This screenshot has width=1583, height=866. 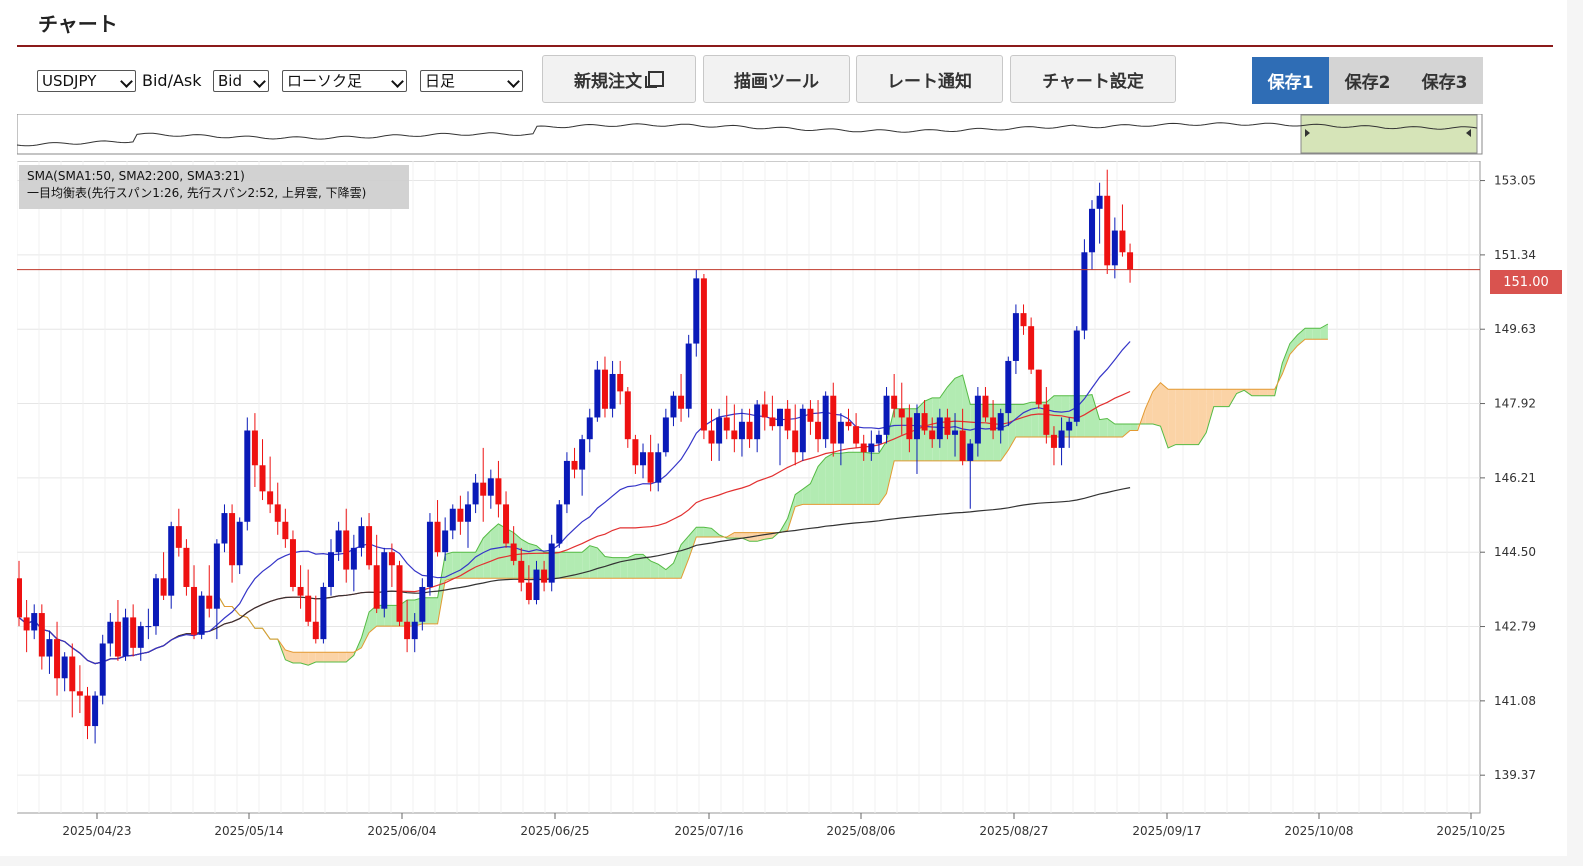 What do you see at coordinates (1307, 133) in the screenshot?
I see `navigator-handle-left-icon` at bounding box center [1307, 133].